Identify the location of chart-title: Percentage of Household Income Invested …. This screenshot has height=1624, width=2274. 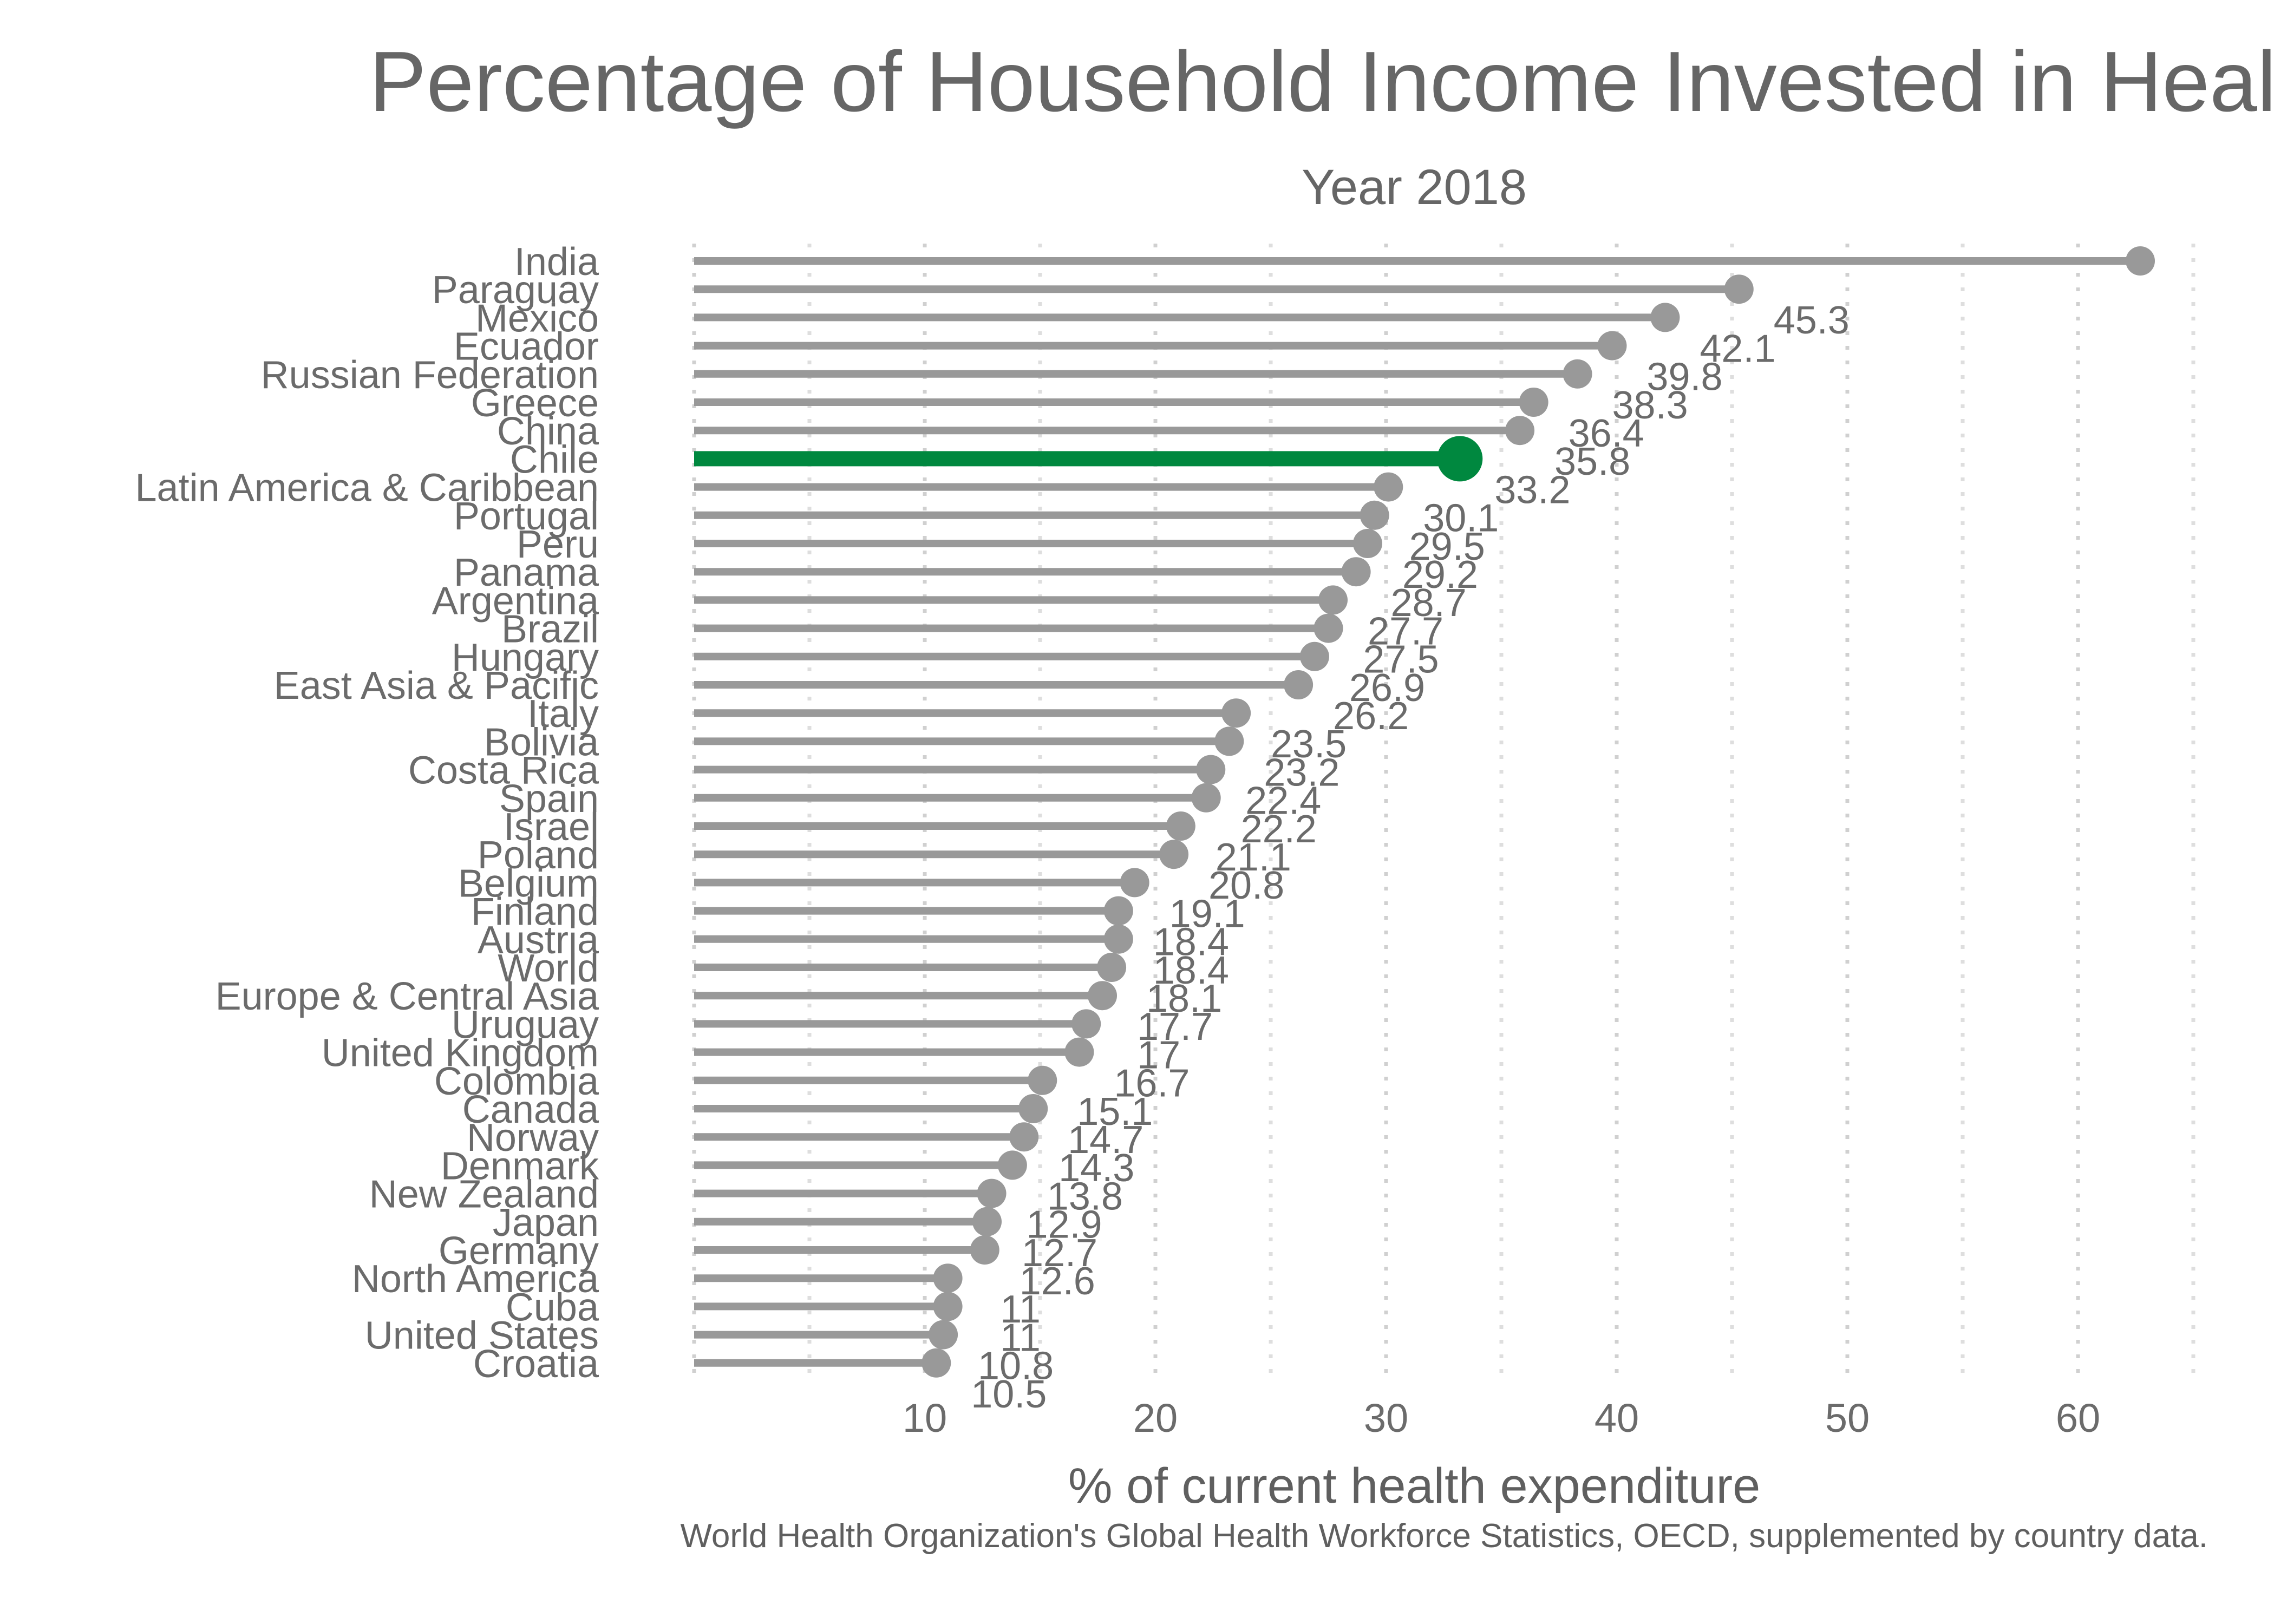
(1322, 81).